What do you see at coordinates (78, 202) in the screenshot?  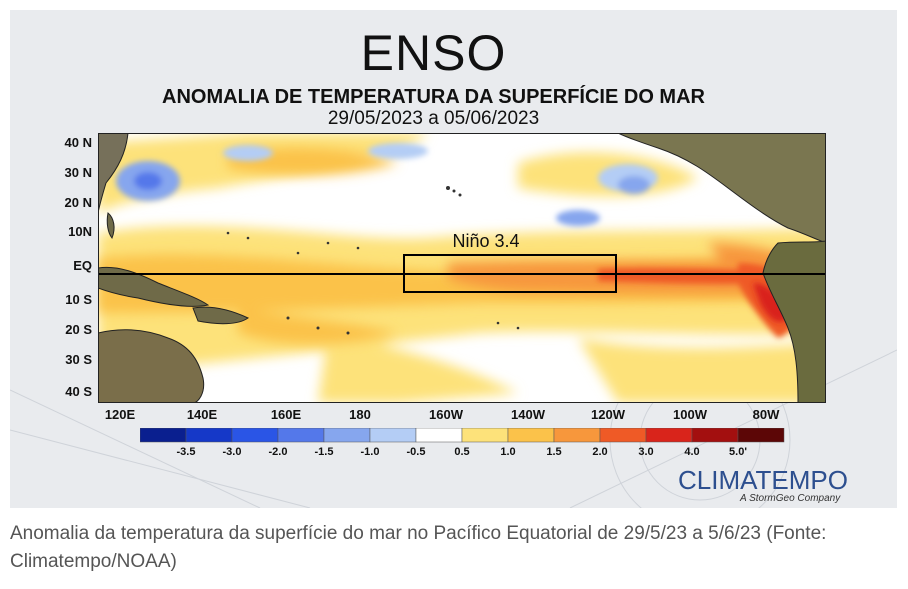 I see `lat-label-20n: 20 N` at bounding box center [78, 202].